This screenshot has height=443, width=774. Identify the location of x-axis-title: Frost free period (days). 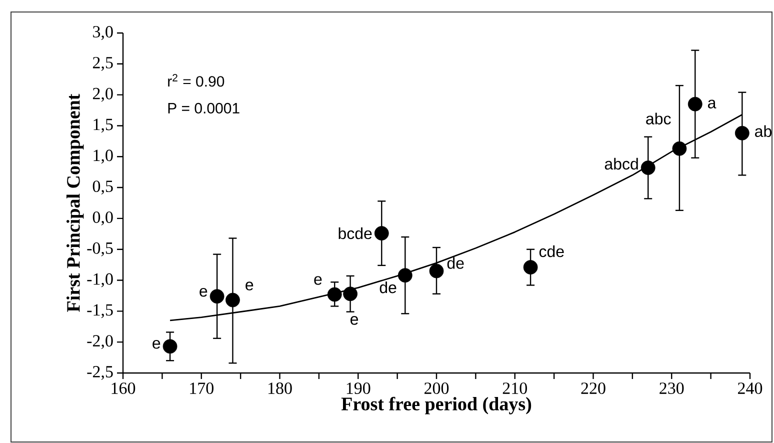
(436, 405).